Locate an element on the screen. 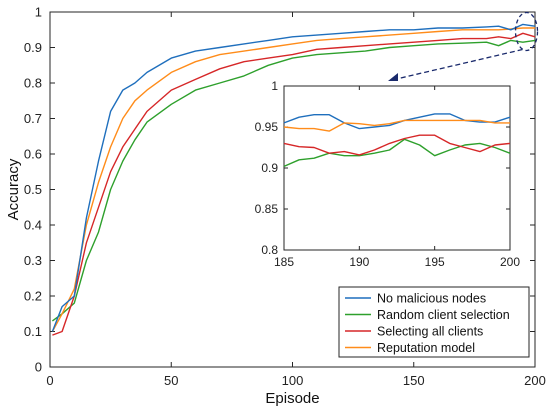 This screenshot has height=414, width=550. legend-label: Reputation model is located at coordinates (426, 348).